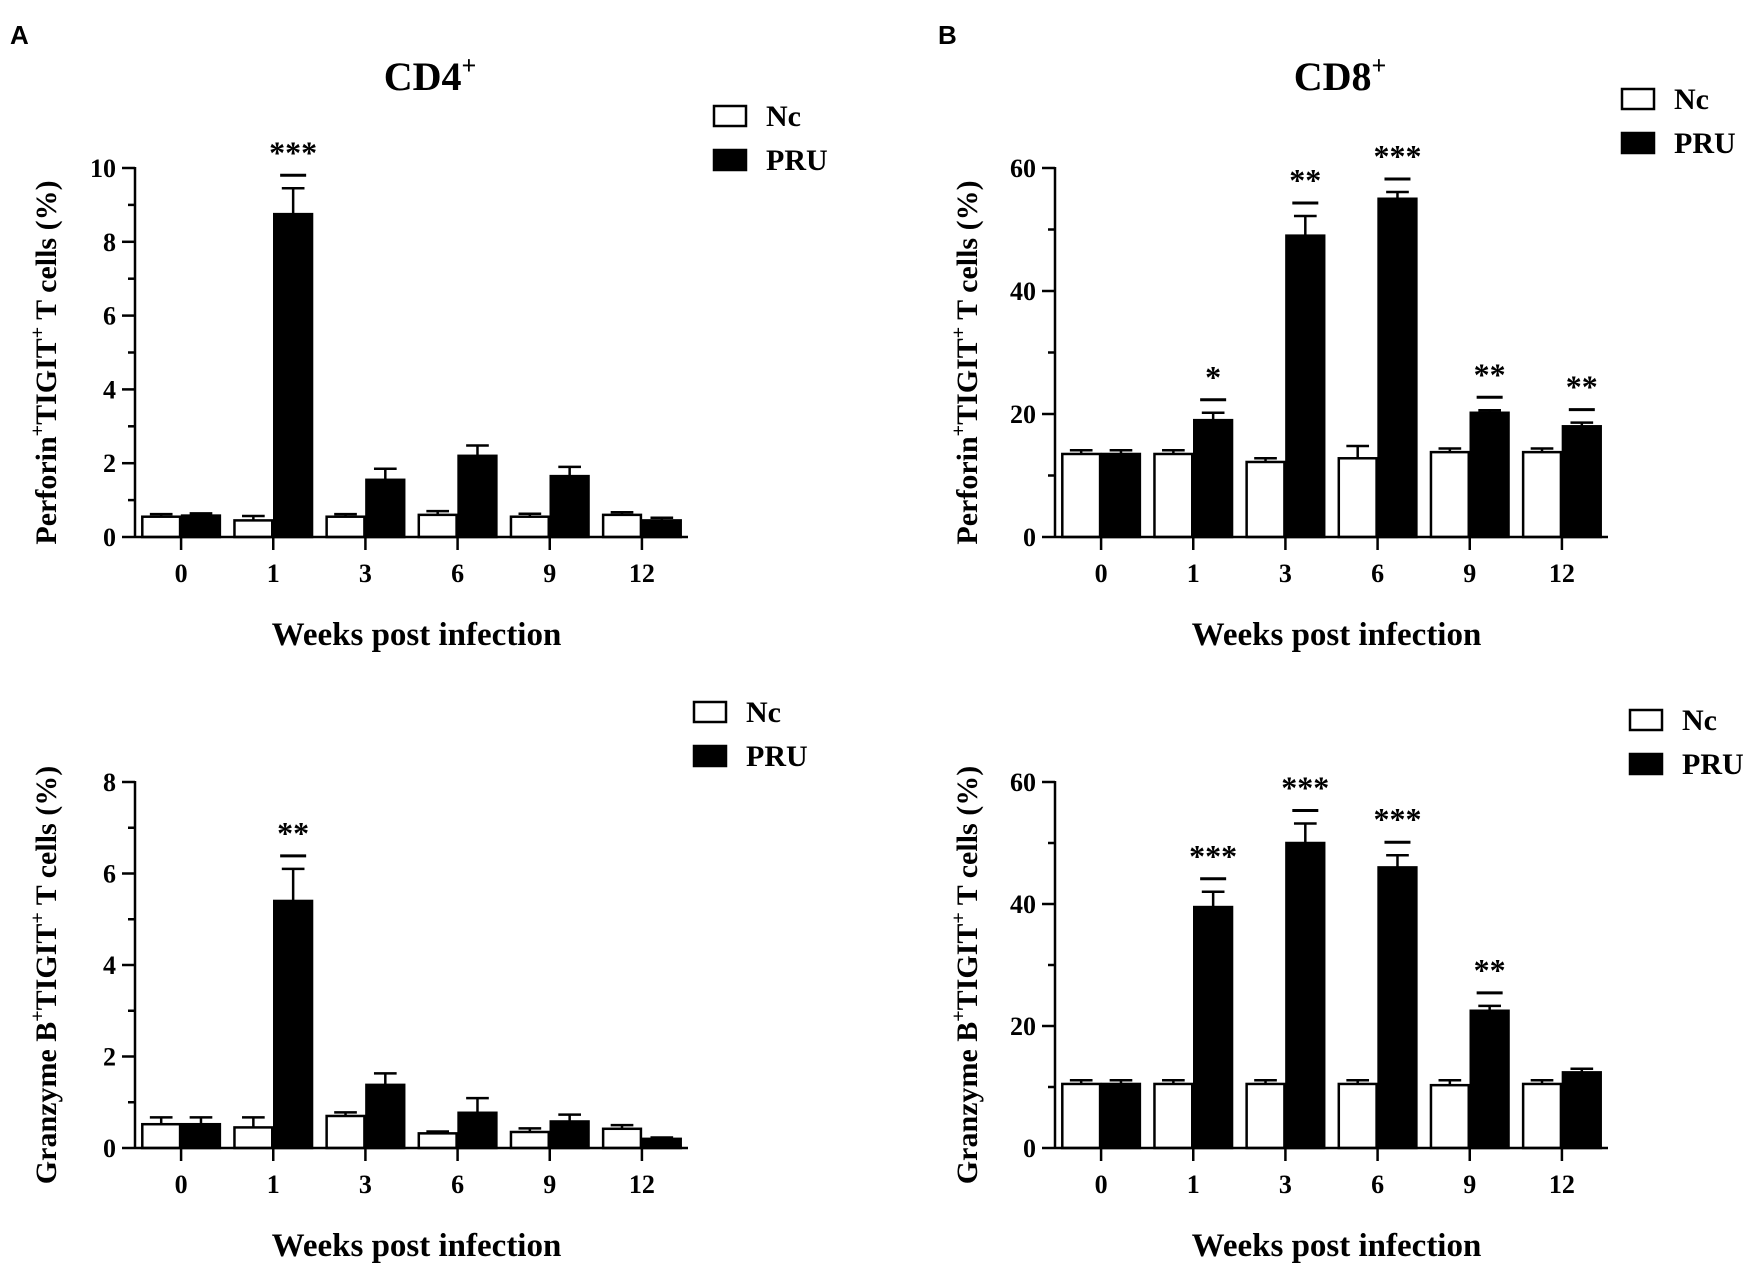 The image size is (1758, 1267). Describe the element at coordinates (430, 75) in the screenshot. I see `cd4-title: CD4+` at that location.